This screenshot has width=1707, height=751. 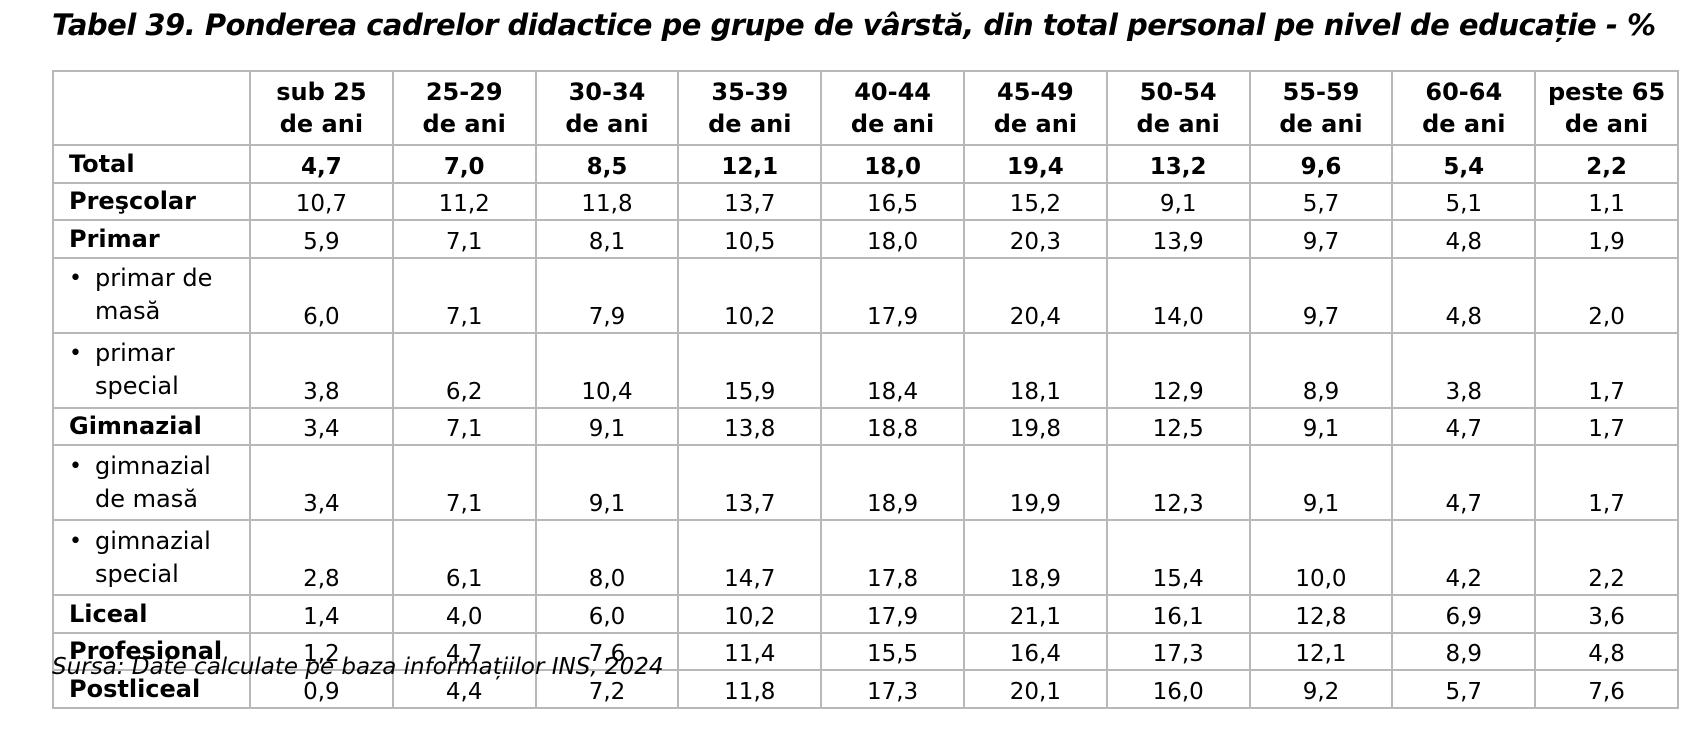 I want to click on row-label-line: special, so click(x=137, y=573).